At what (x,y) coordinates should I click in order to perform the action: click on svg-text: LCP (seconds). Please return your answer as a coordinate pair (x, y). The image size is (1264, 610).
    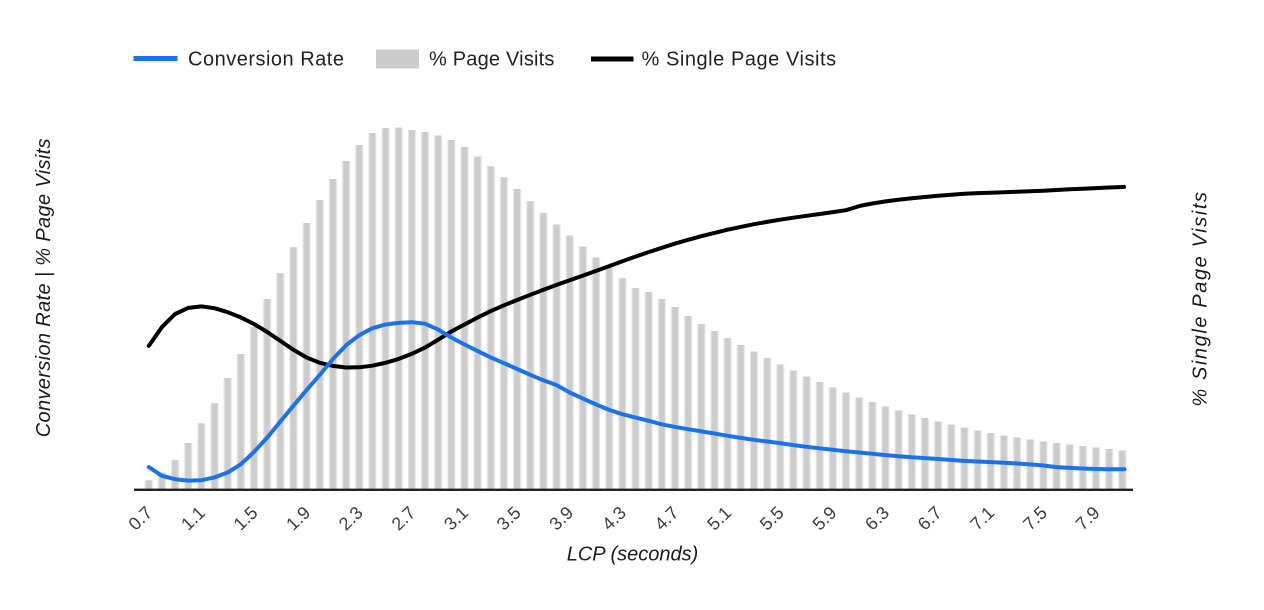
    Looking at the image, I should click on (633, 555).